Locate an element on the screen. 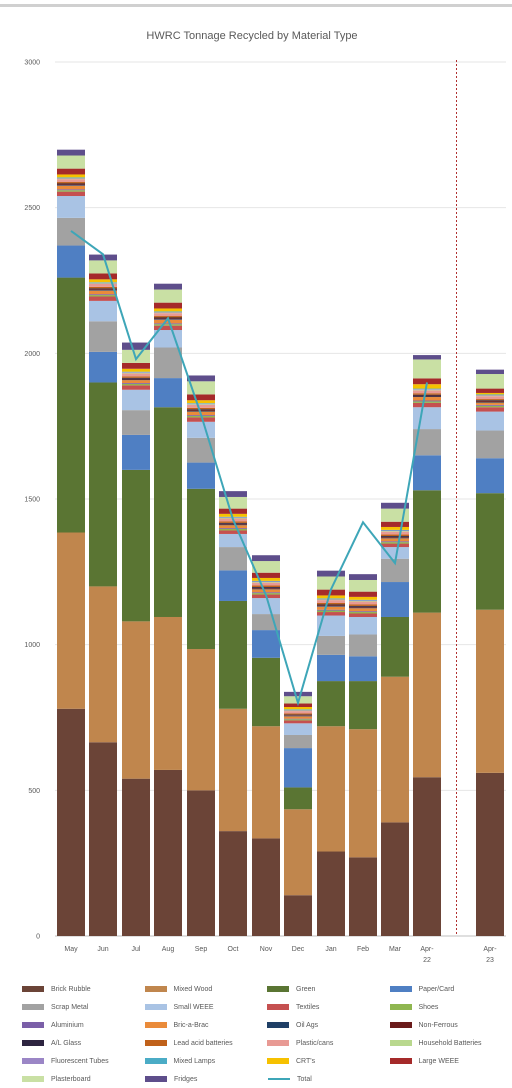 Image resolution: width=512 pixels, height=1088 pixels. legend-label: Non-Ferrous is located at coordinates (438, 1025).